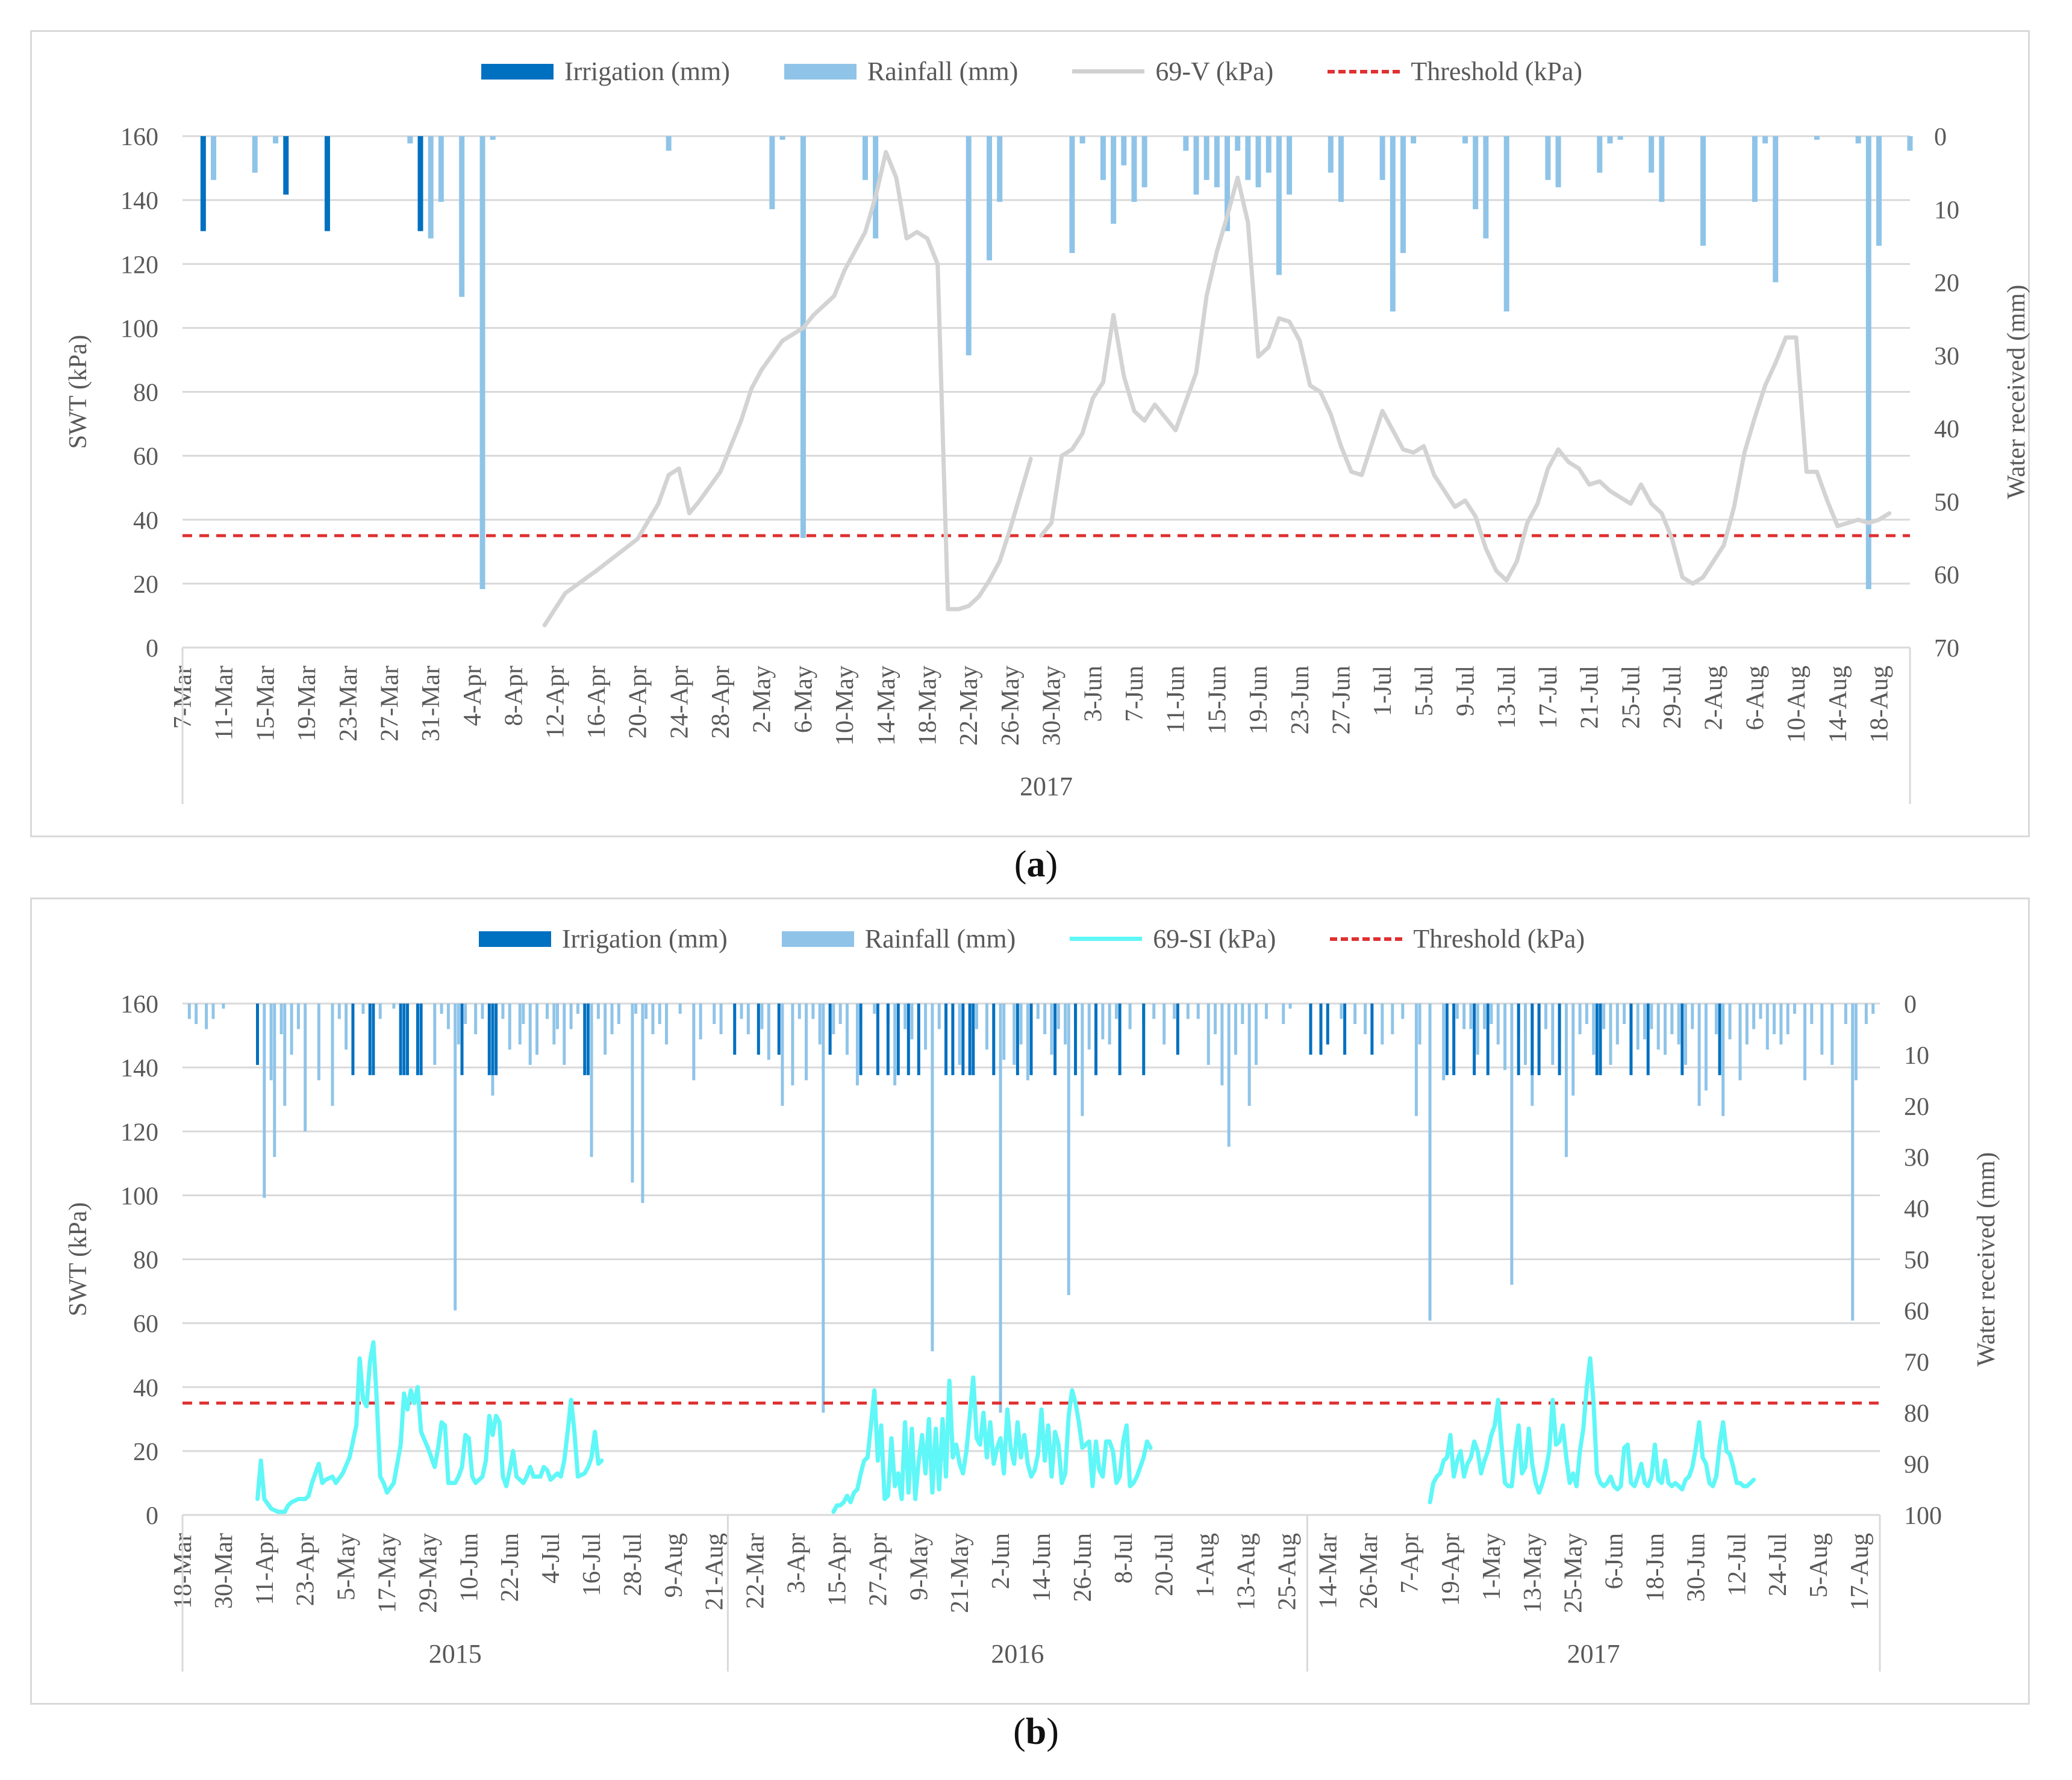 This screenshot has height=1780, width=2072. Describe the element at coordinates (1778, 1564) in the screenshot. I see `x-tick-label: 24-Jul` at that location.